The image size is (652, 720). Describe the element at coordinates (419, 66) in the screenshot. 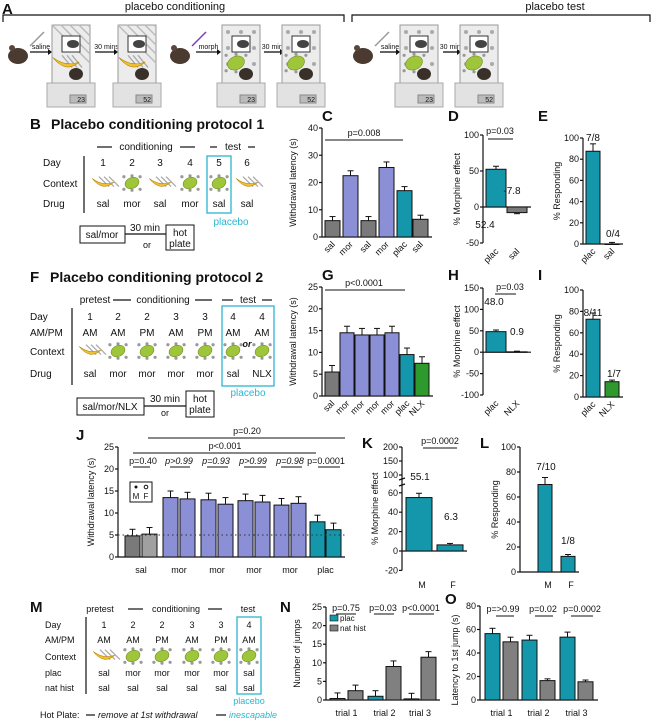

I see `chamber-on-hot-plate: 23` at that location.